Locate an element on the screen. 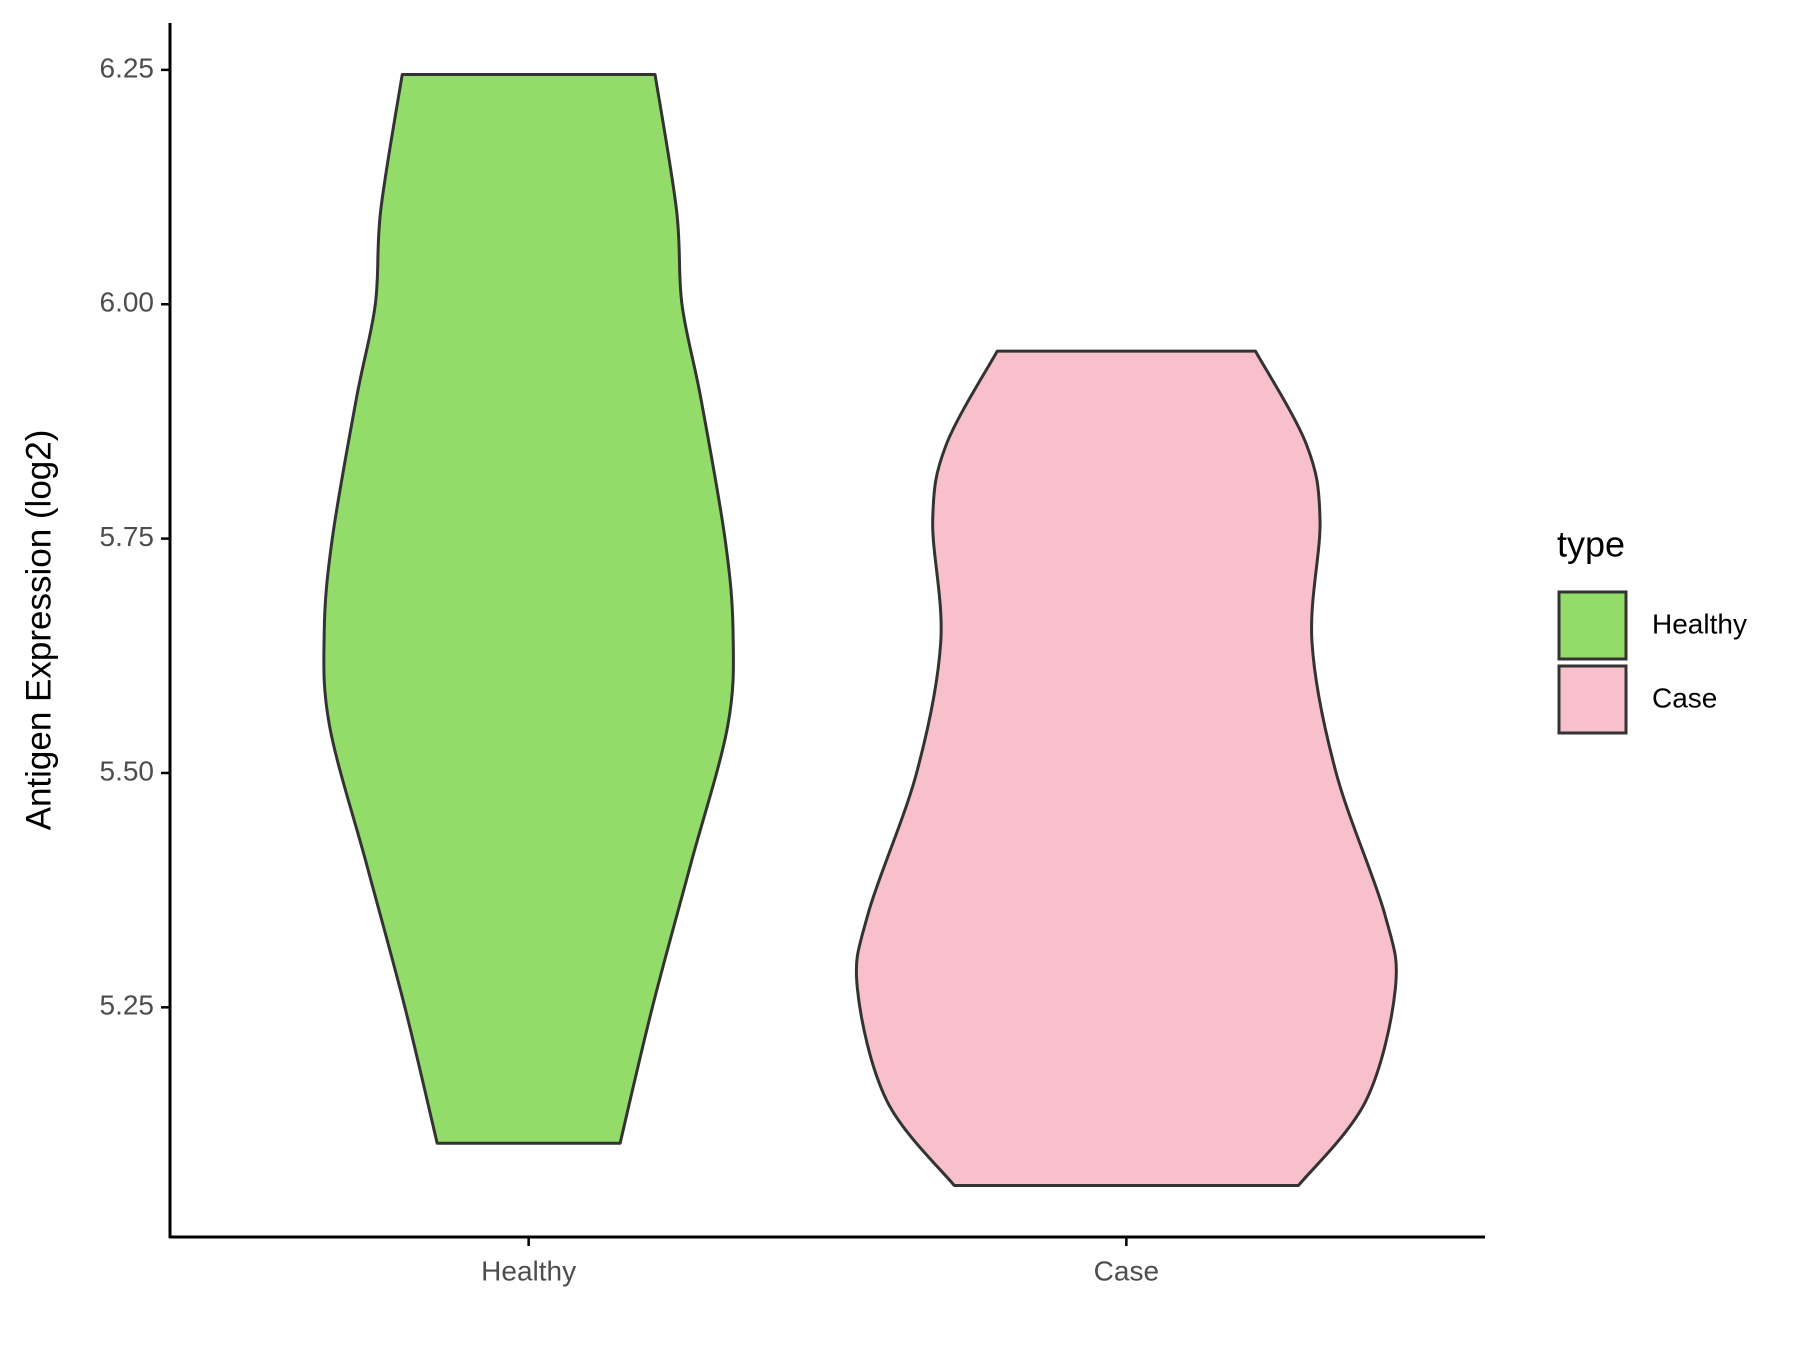 This screenshot has height=1350, width=1800. y-tick-label: 5.25 is located at coordinates (127, 1005).